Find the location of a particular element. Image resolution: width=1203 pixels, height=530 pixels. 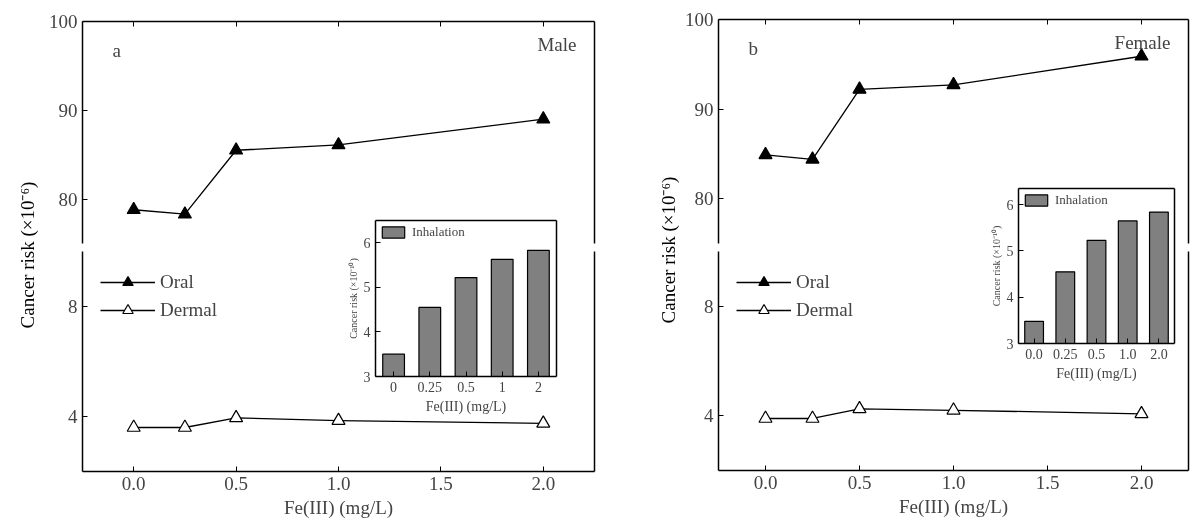

x-tick-label: 0 is located at coordinates (394, 387).